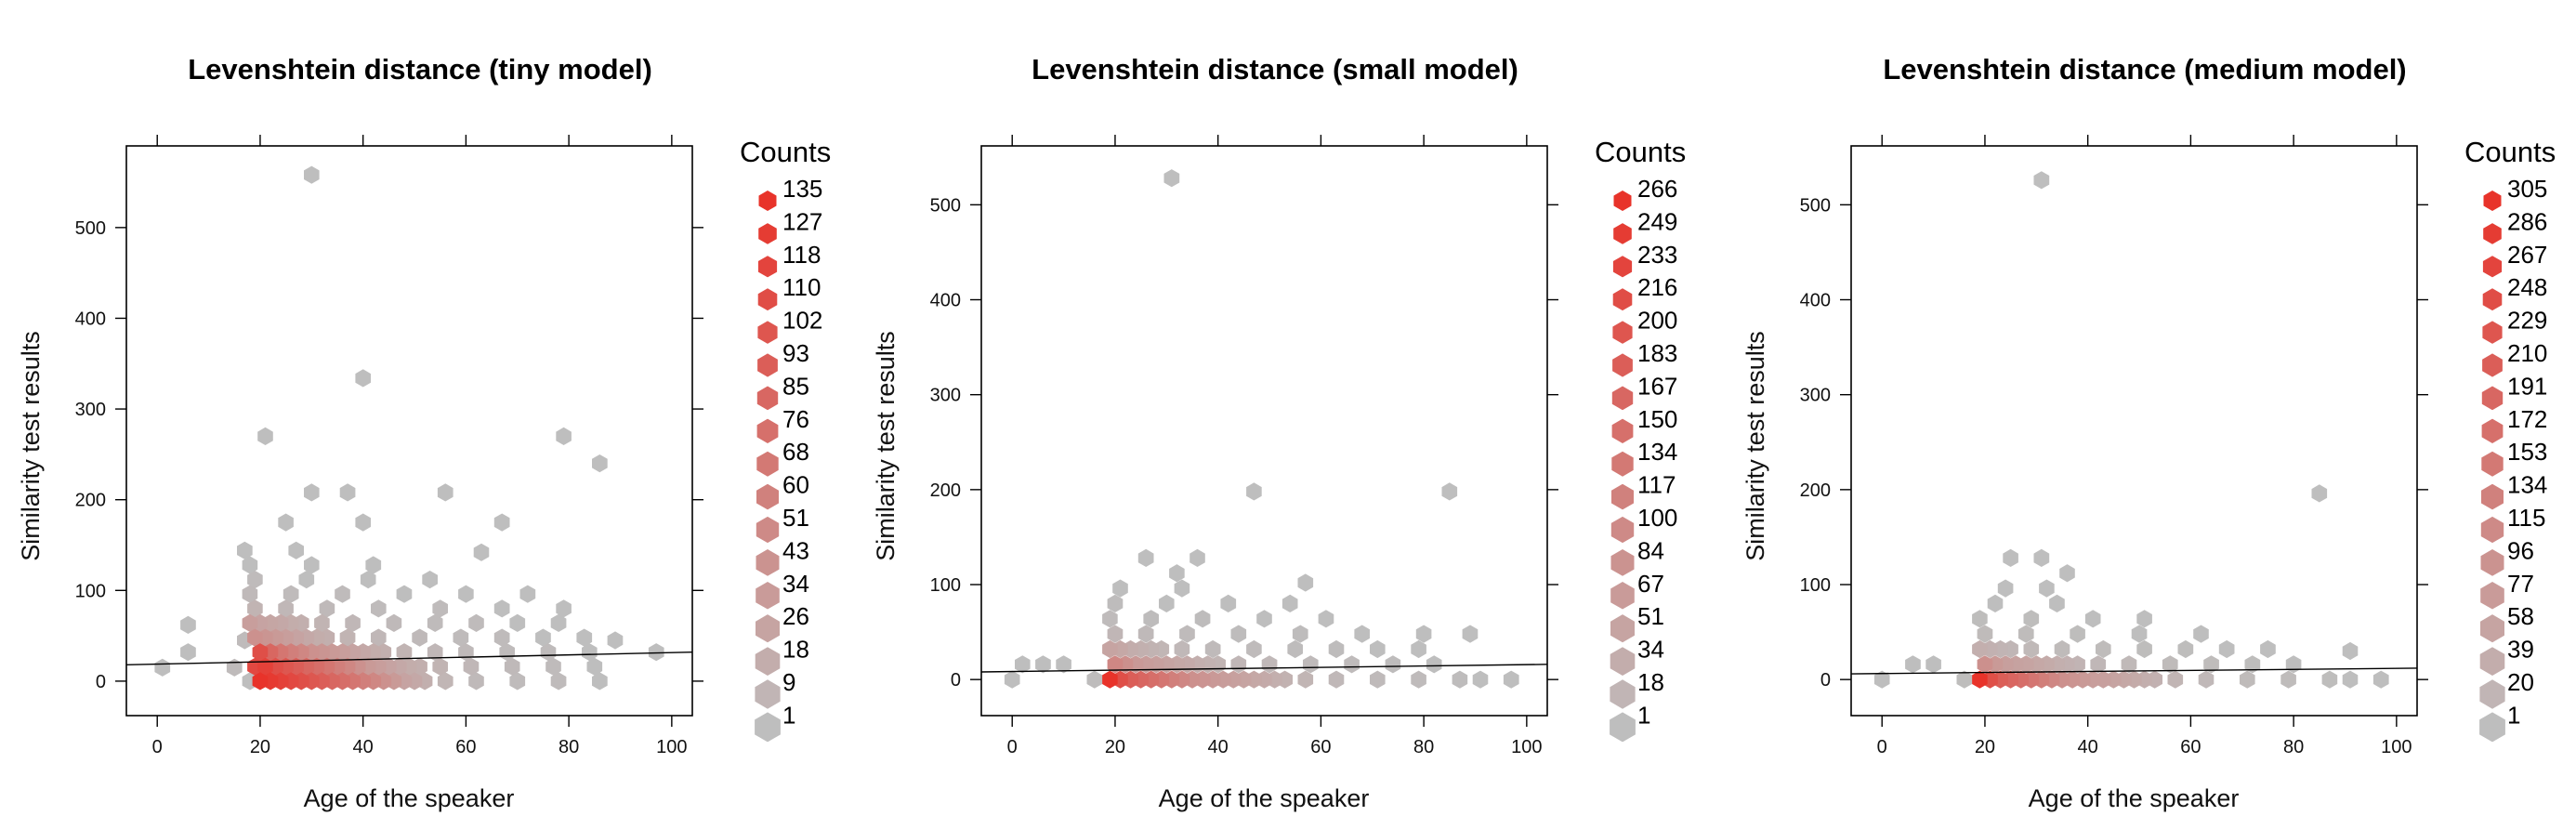 This screenshot has height=829, width=2576. Describe the element at coordinates (90, 591) in the screenshot. I see `y-tick-label: 100` at that location.